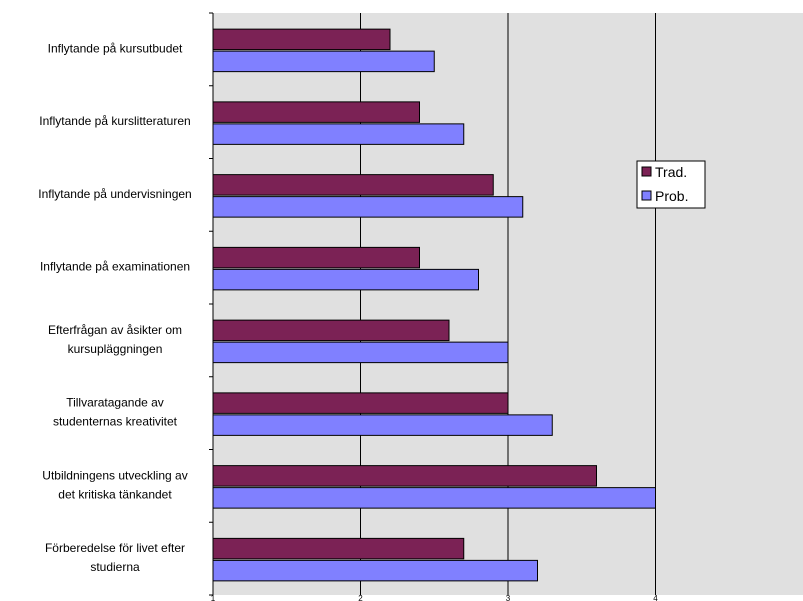 This screenshot has width=803, height=601. What do you see at coordinates (646, 195) in the screenshot?
I see `legend-swatch-prob` at bounding box center [646, 195].